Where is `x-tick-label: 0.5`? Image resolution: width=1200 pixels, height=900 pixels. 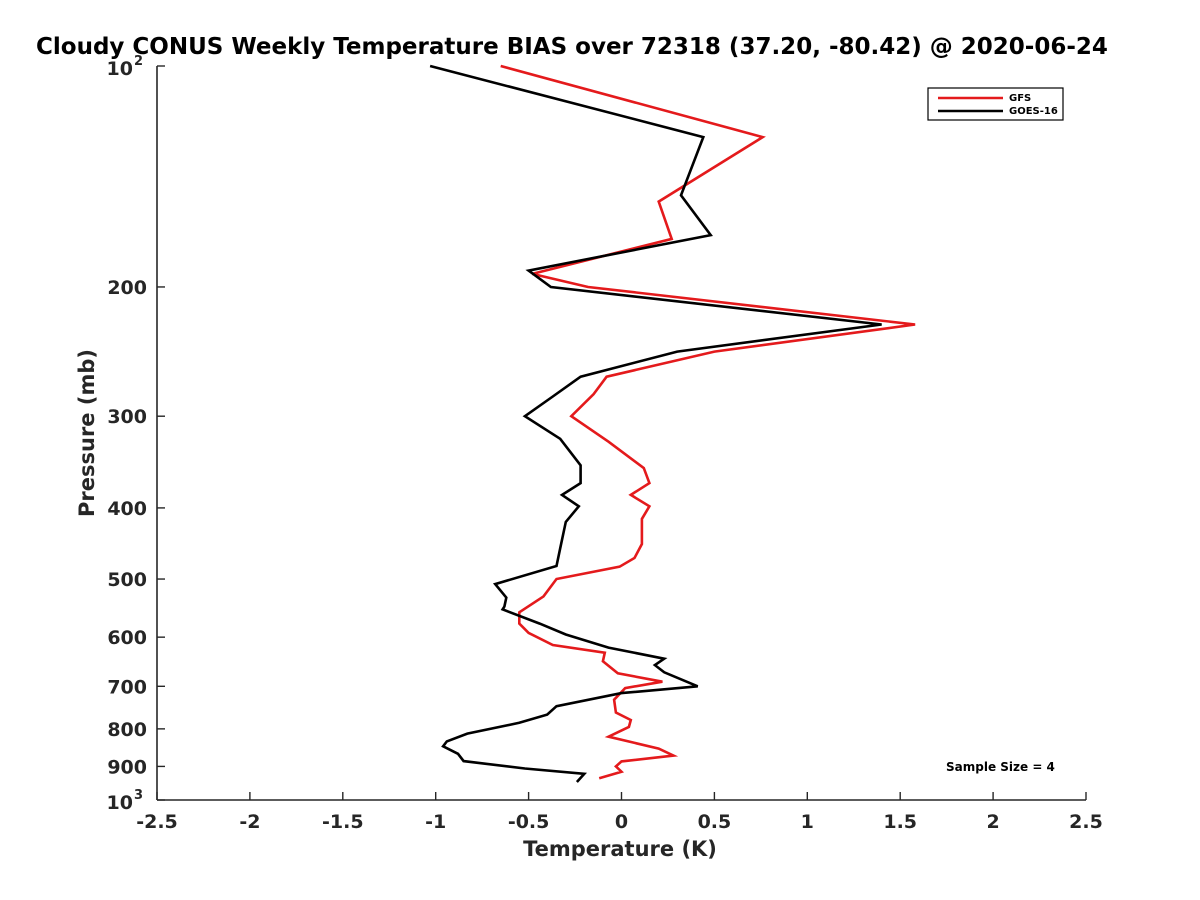 x-tick-label: 0.5 is located at coordinates (715, 822).